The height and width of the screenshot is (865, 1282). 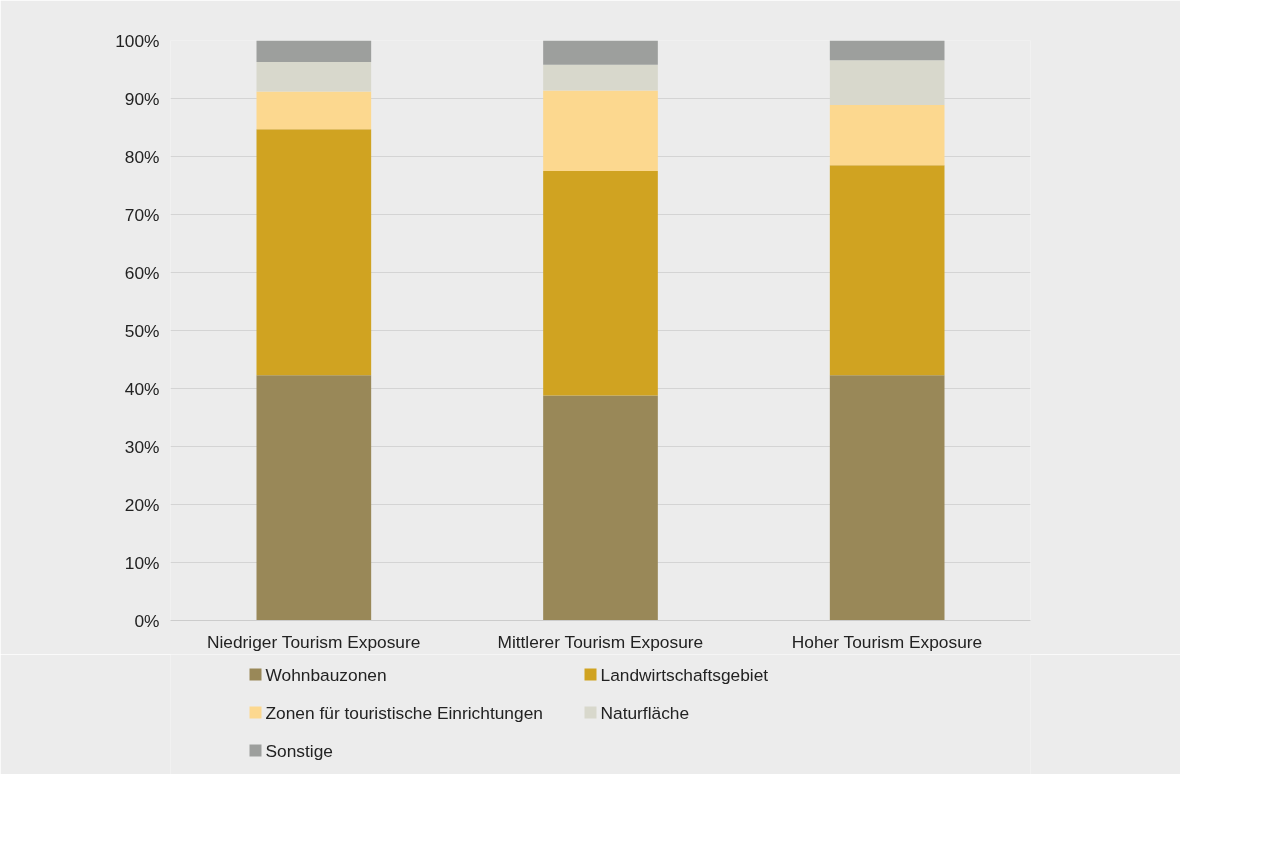 What do you see at coordinates (142, 156) in the screenshot?
I see `y-tick-label: 80%` at bounding box center [142, 156].